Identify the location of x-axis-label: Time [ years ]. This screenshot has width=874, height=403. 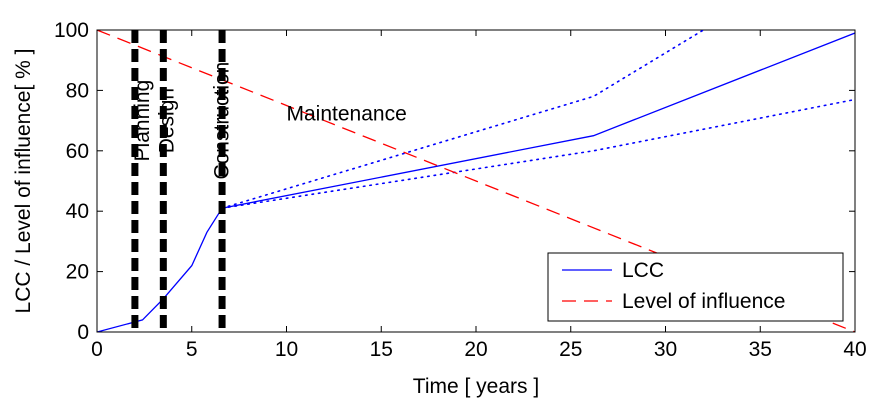
(476, 386).